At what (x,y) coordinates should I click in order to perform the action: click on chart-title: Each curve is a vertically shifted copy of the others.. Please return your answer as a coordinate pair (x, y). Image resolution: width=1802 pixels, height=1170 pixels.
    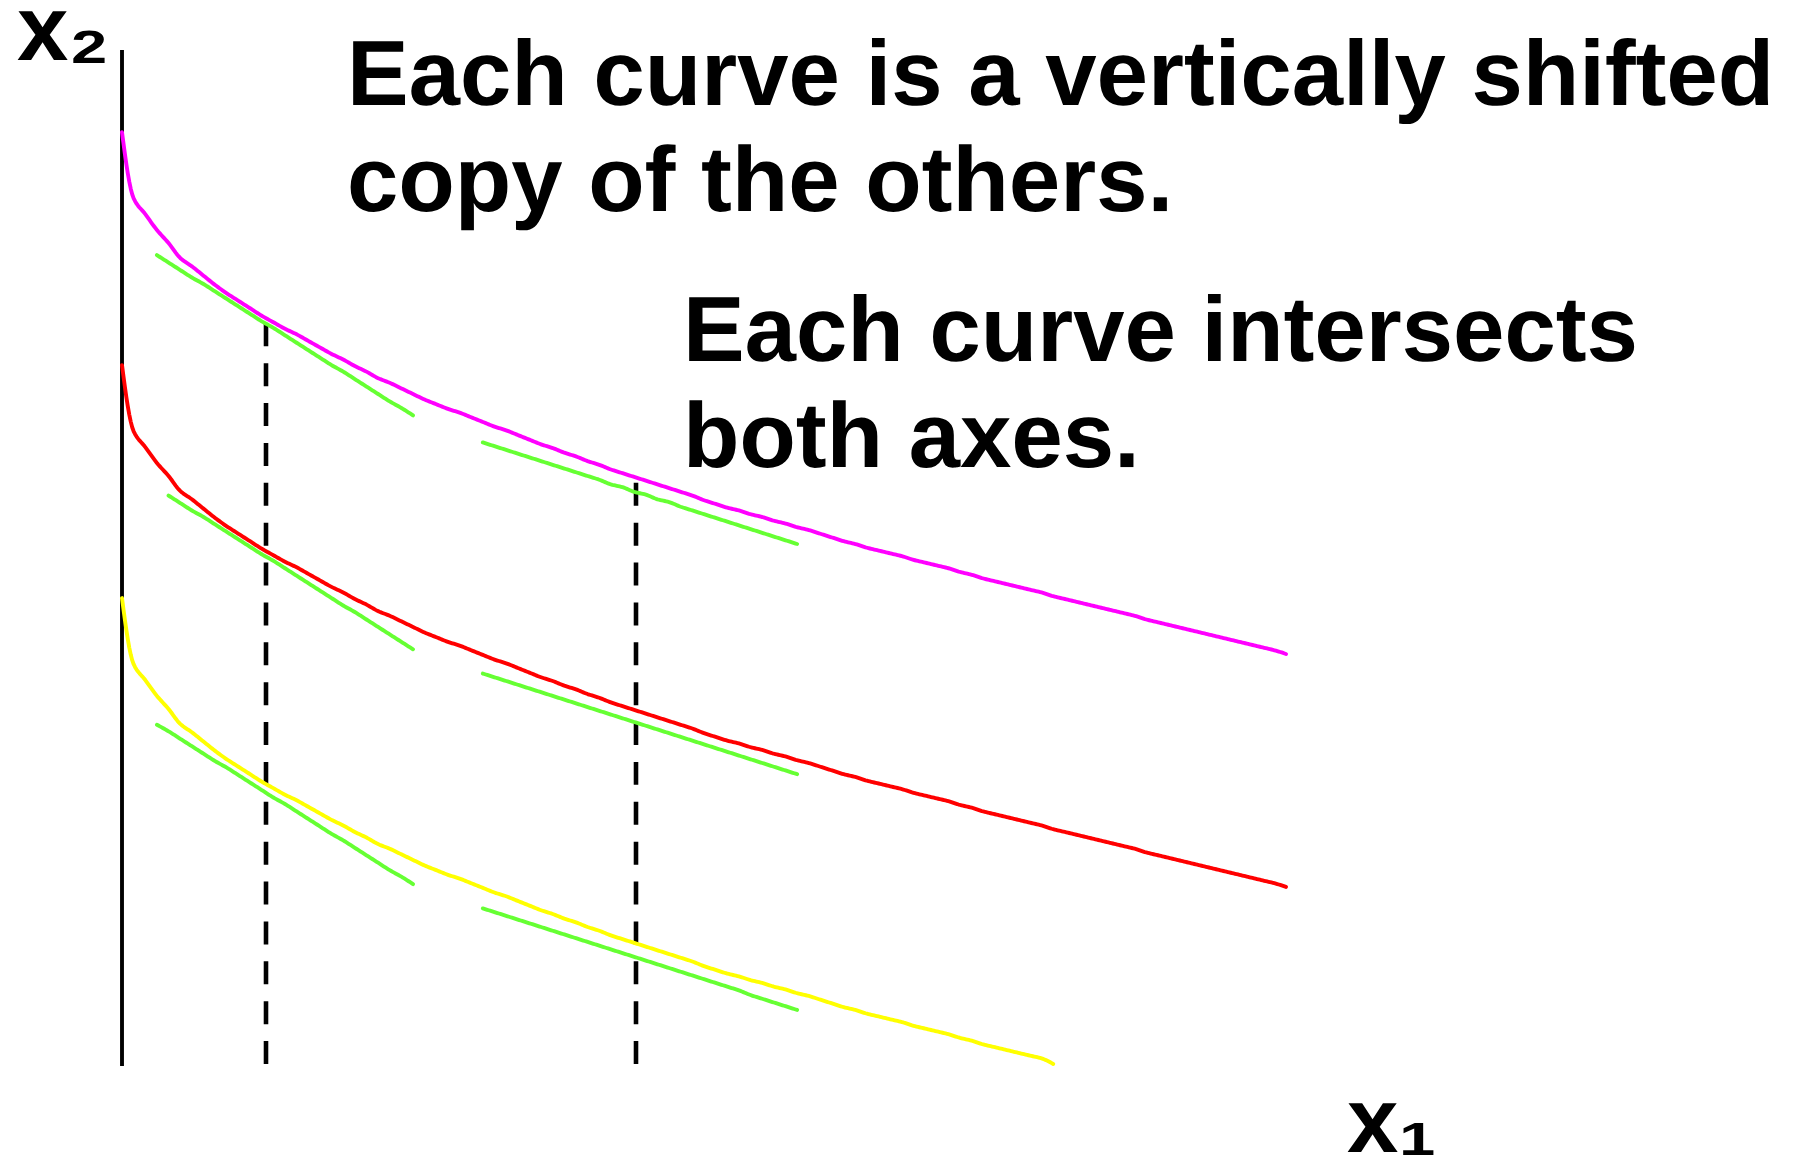
    Looking at the image, I should click on (1059, 134).